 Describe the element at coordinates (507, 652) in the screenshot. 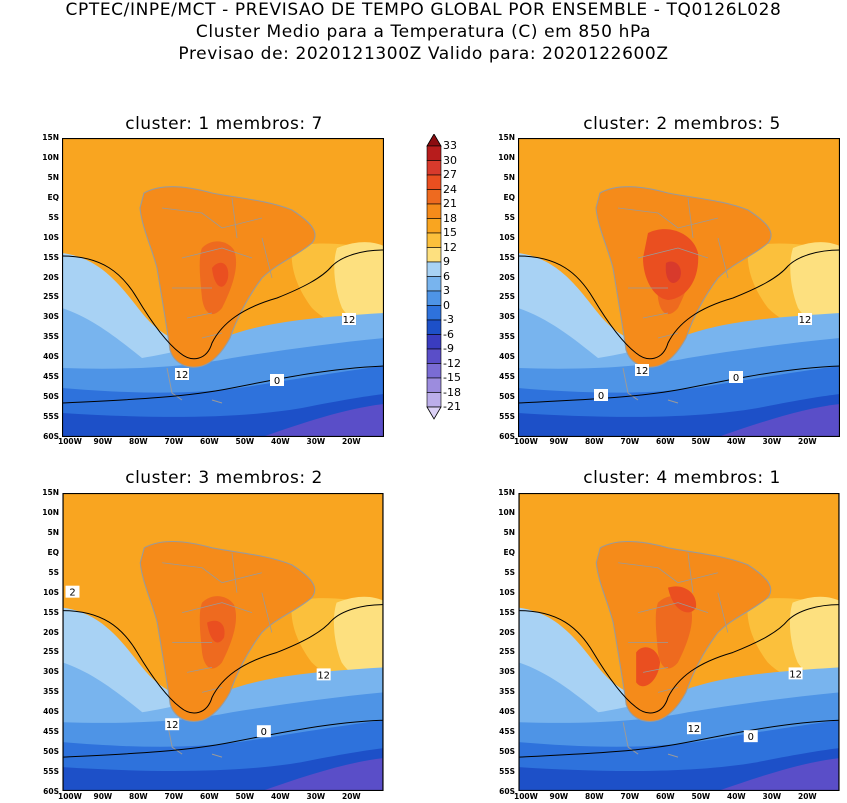

I see `lat-tick-label: 25S` at that location.